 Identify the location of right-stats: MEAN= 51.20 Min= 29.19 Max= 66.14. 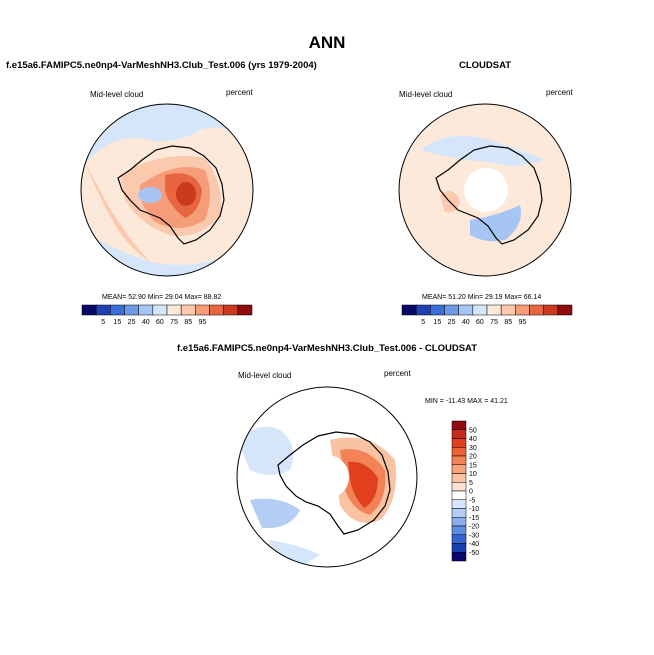
(482, 297).